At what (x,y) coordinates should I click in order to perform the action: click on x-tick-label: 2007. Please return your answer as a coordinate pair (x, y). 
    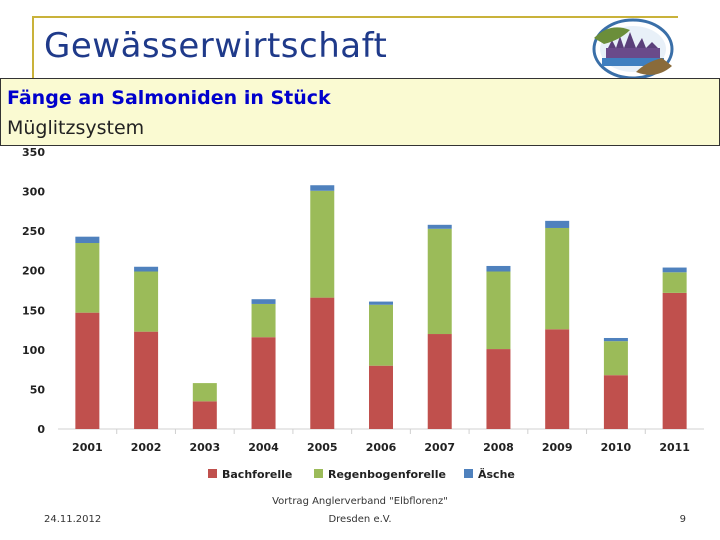
    Looking at the image, I should click on (439, 447).